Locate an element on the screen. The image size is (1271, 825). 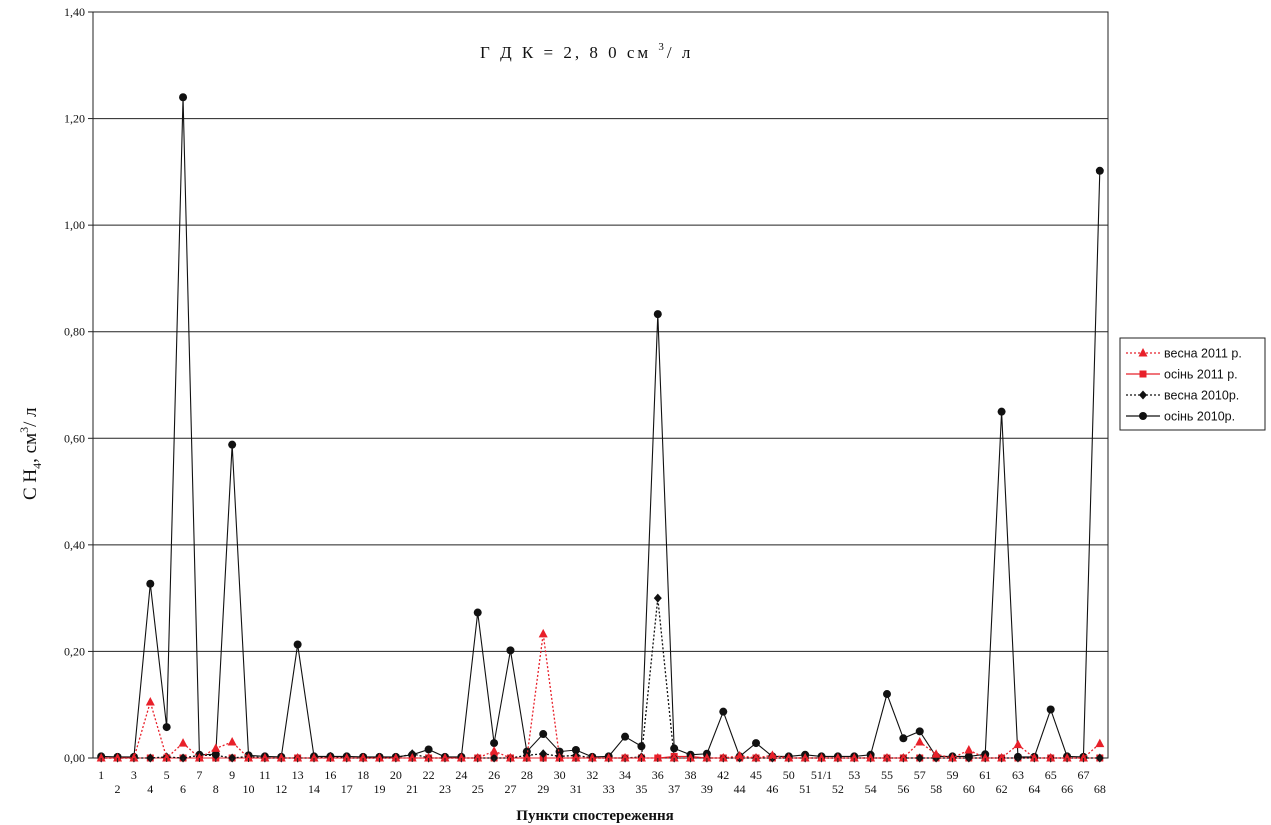
x-tick-label: 8 is located at coordinates (216, 789).